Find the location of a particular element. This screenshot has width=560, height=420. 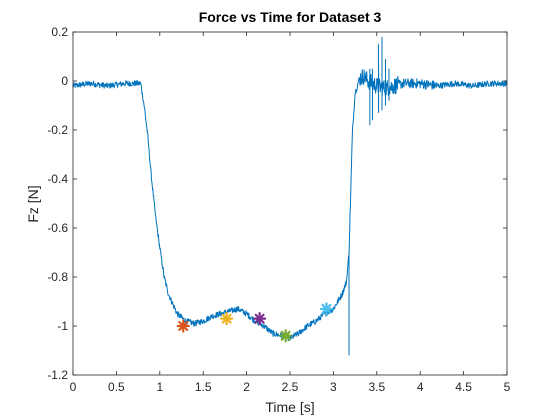

x-tick-label: 4 is located at coordinates (420, 387).